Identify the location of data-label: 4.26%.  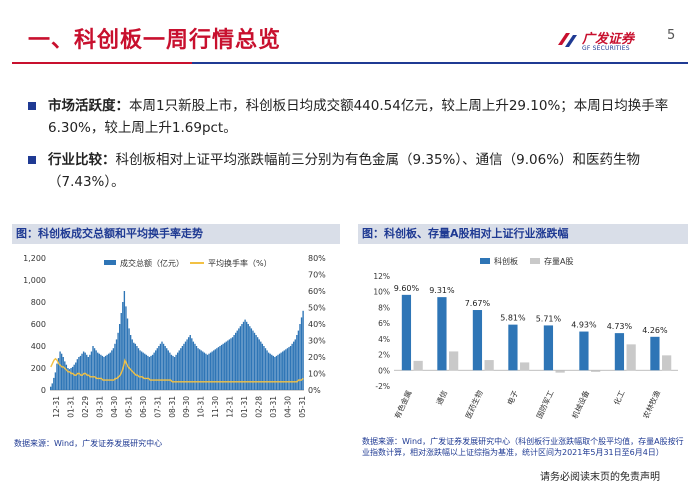
(655, 330).